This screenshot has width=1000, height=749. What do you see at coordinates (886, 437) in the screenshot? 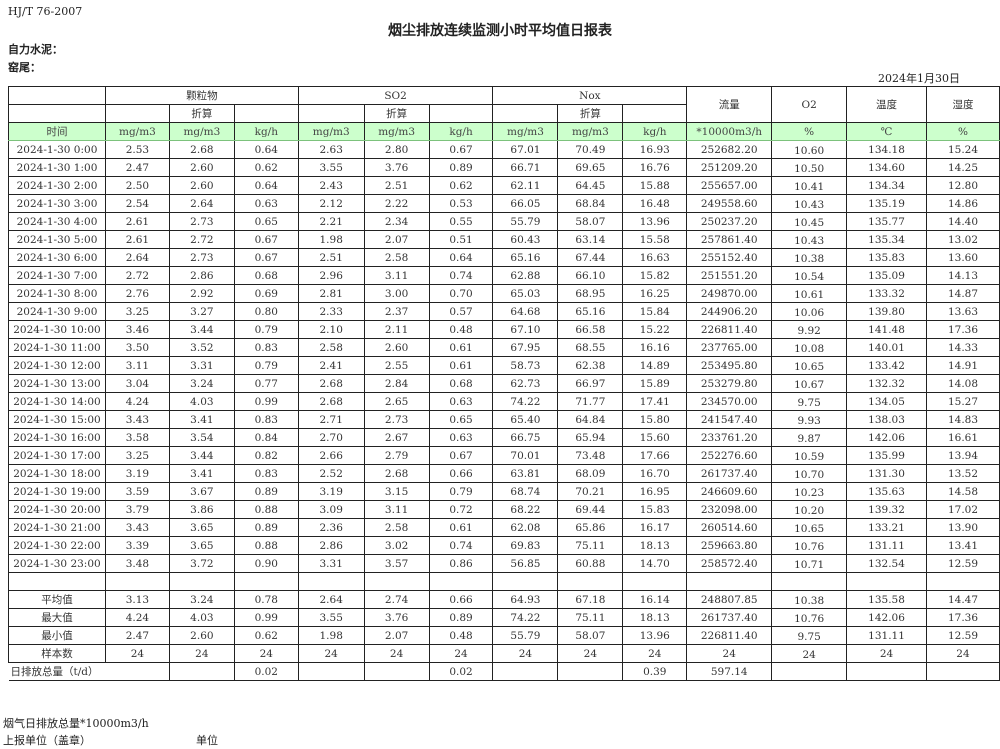
I see `value-cell: 142.06` at bounding box center [886, 437].